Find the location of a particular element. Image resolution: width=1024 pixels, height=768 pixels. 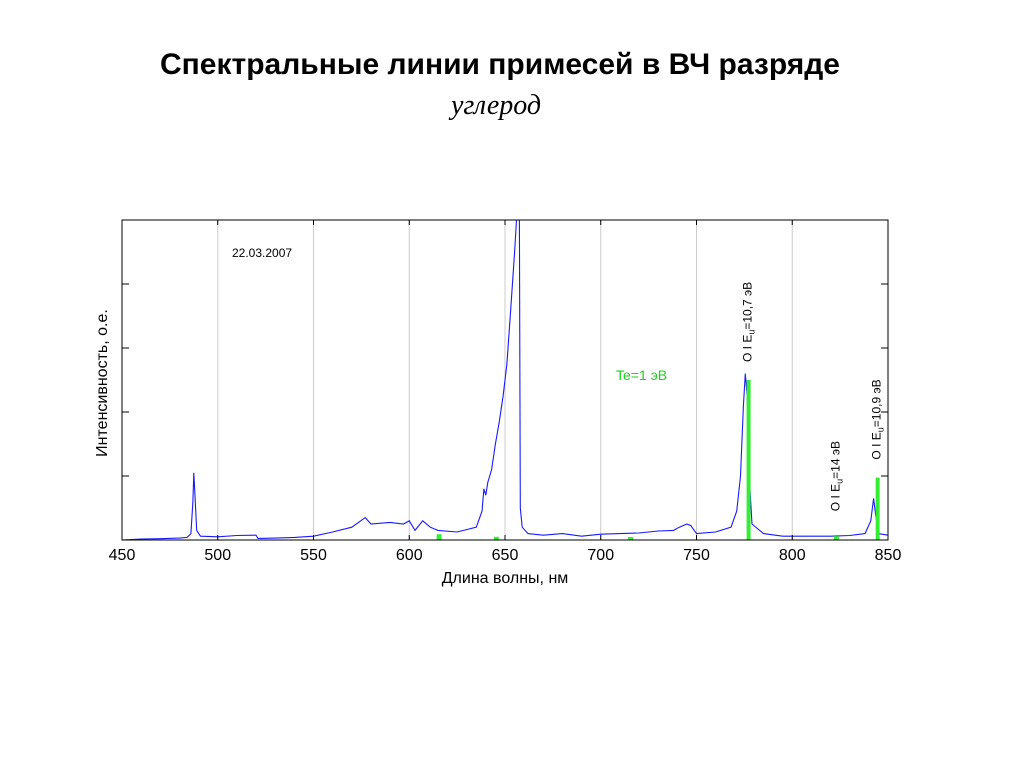

y-axis-label: Интенсивность, о.е. is located at coordinates (102, 383).